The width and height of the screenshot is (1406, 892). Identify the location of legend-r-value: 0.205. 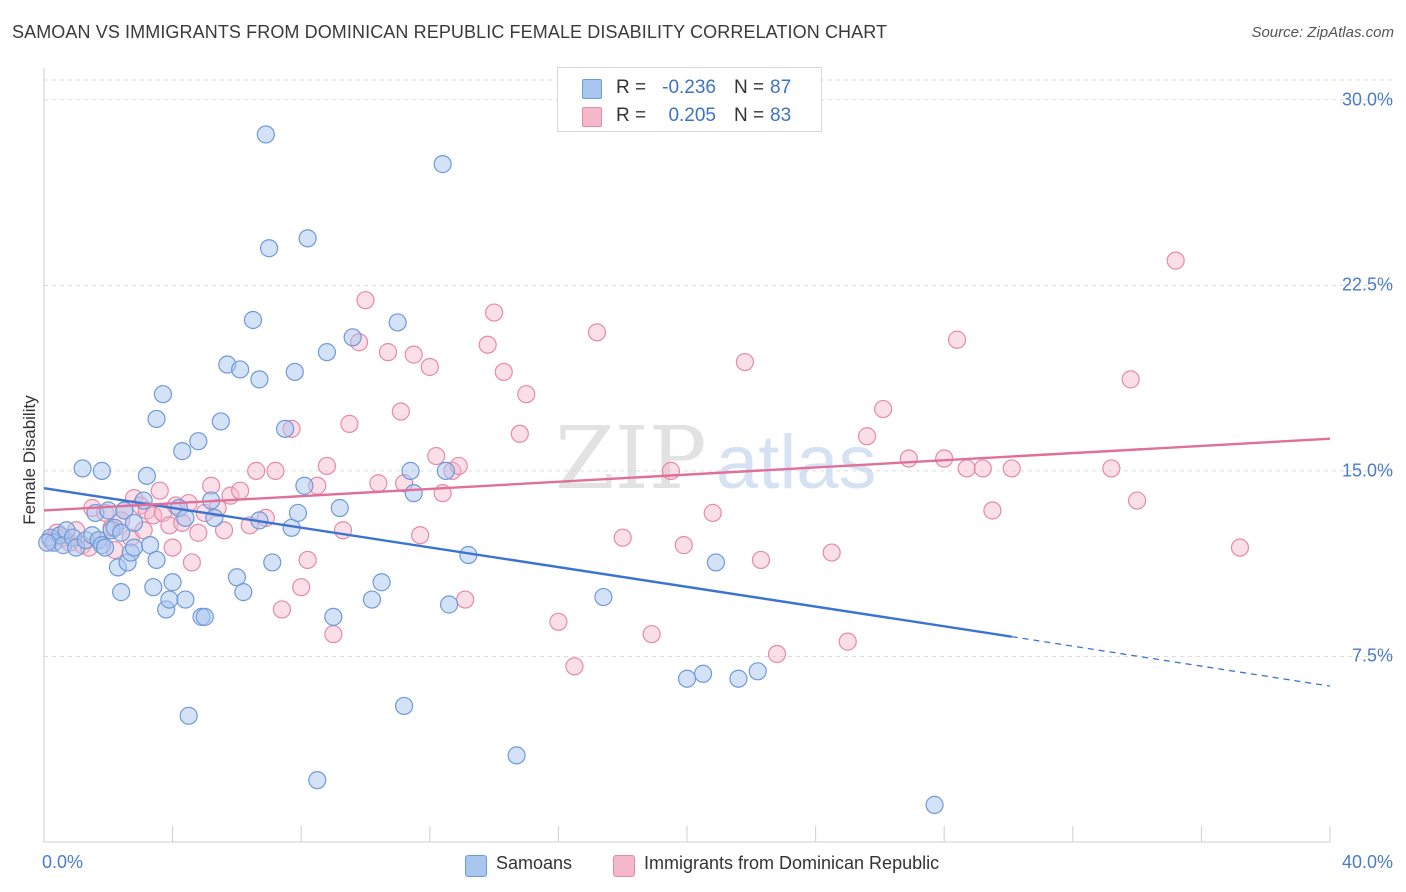
(692, 115).